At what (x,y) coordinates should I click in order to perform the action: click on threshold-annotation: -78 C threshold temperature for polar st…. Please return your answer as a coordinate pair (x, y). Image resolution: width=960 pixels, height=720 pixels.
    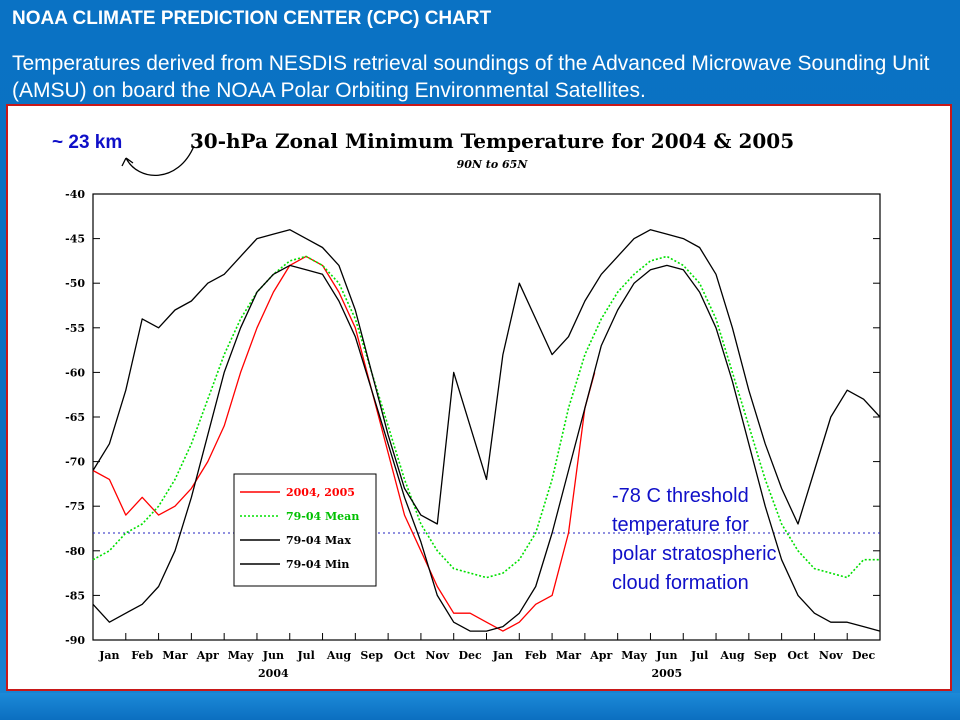
    Looking at the image, I should click on (694, 539).